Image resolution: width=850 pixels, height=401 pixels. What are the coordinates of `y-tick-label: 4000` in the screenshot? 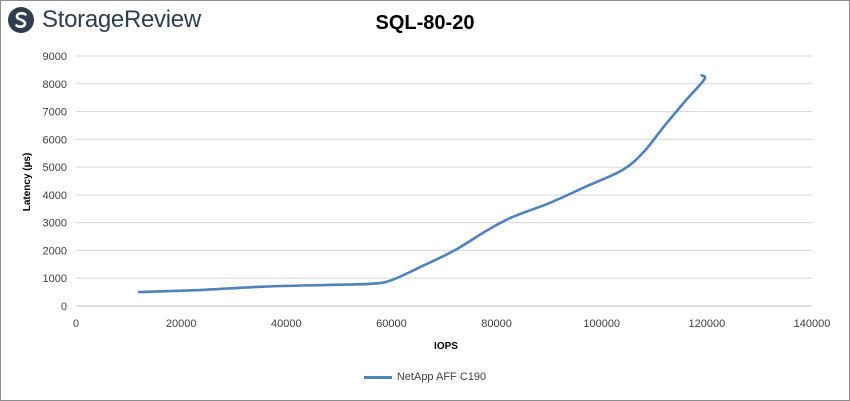 It's located at (55, 196).